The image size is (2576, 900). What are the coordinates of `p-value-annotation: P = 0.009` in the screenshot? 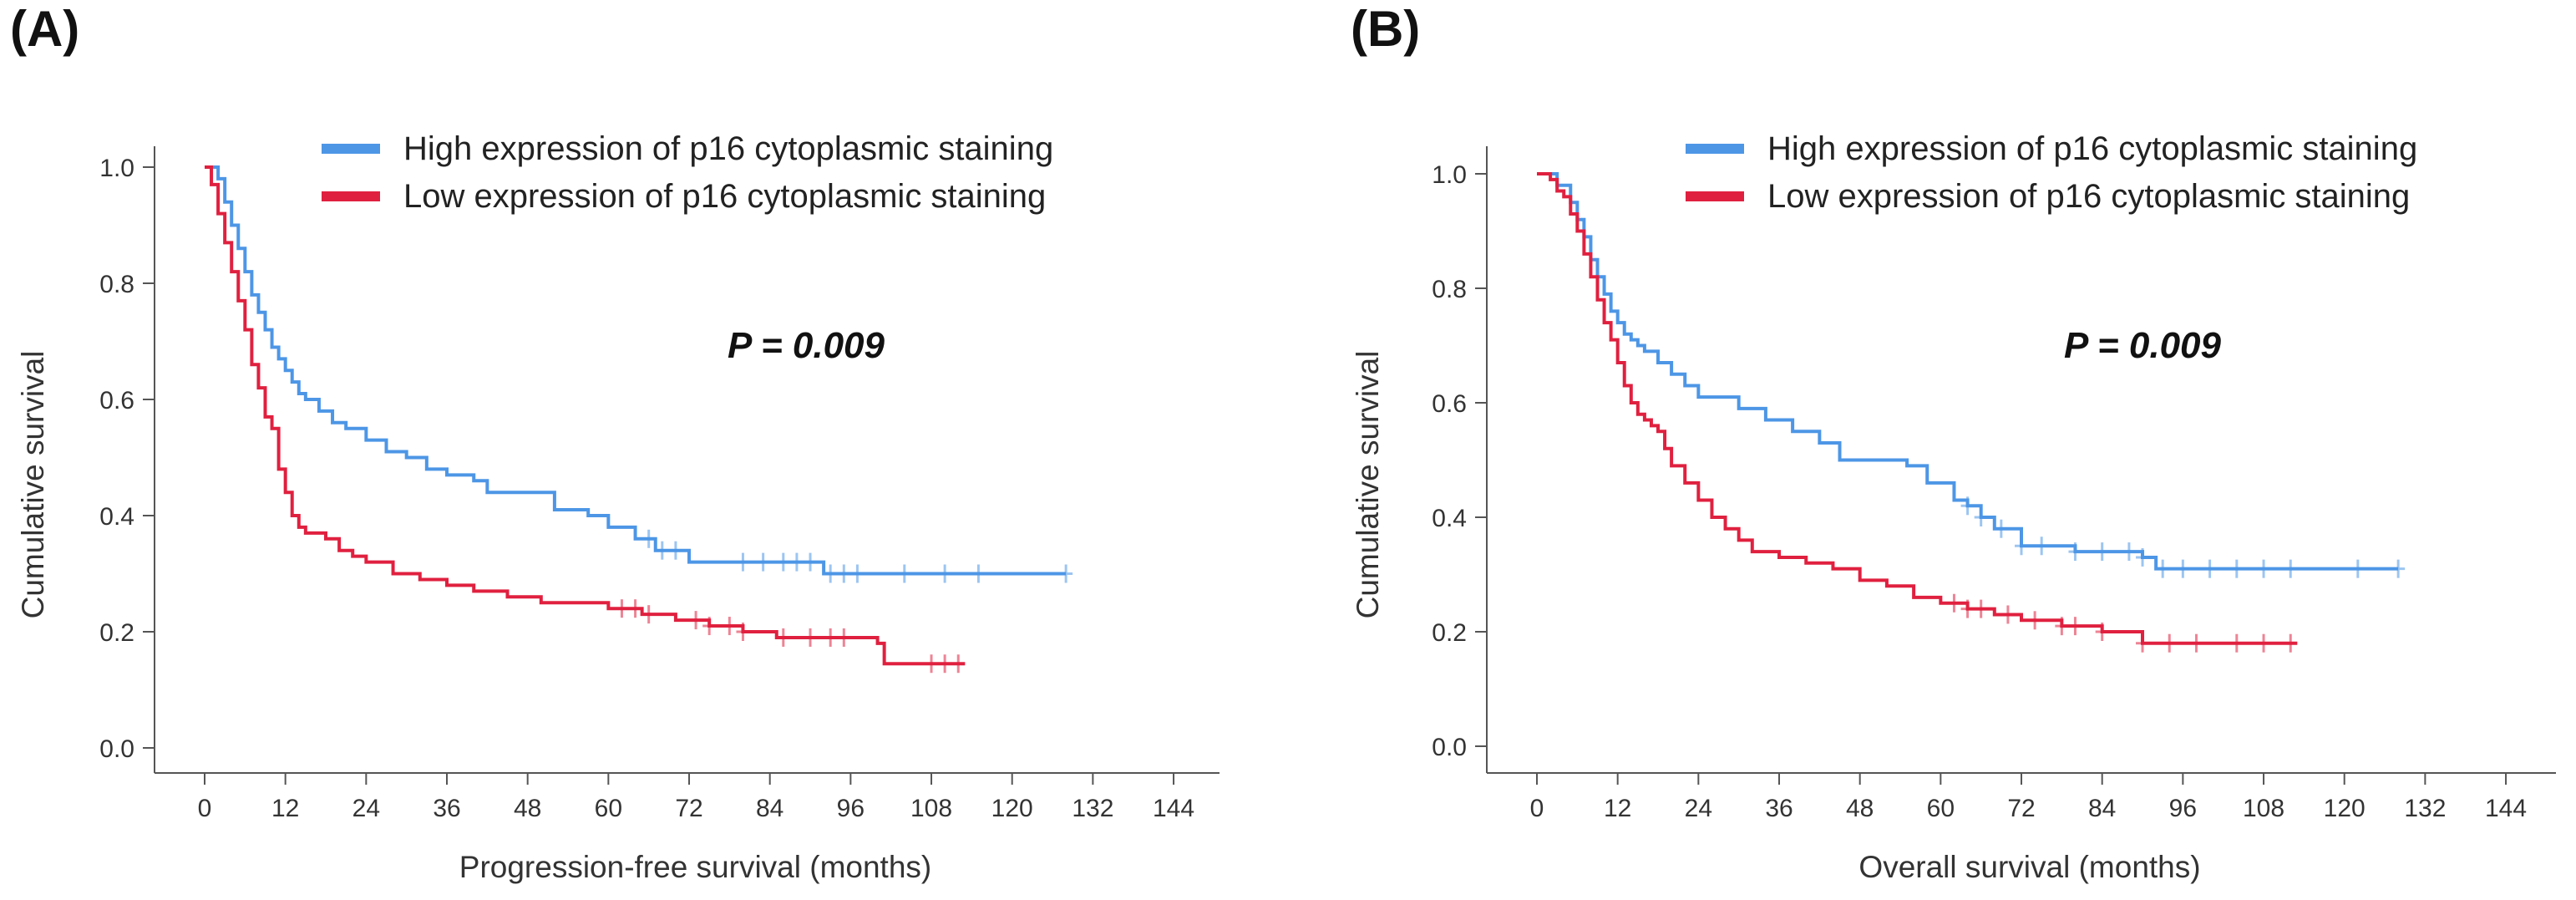 It's located at (2142, 346).